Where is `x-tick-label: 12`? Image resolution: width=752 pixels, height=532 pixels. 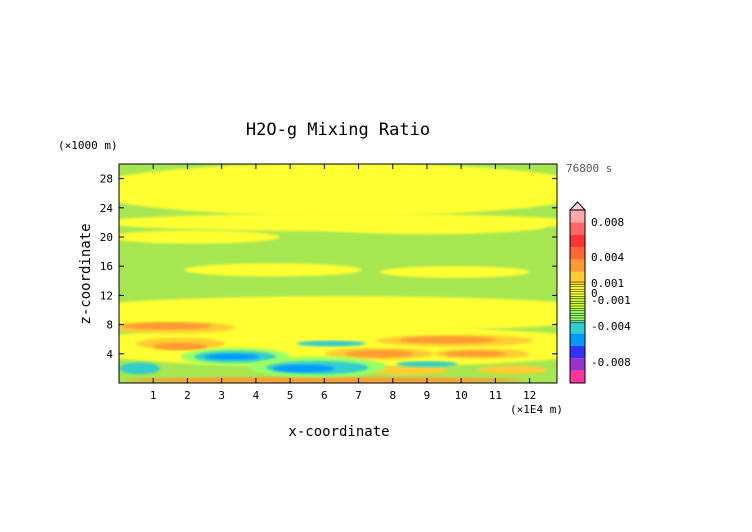 x-tick-label: 12 is located at coordinates (529, 395).